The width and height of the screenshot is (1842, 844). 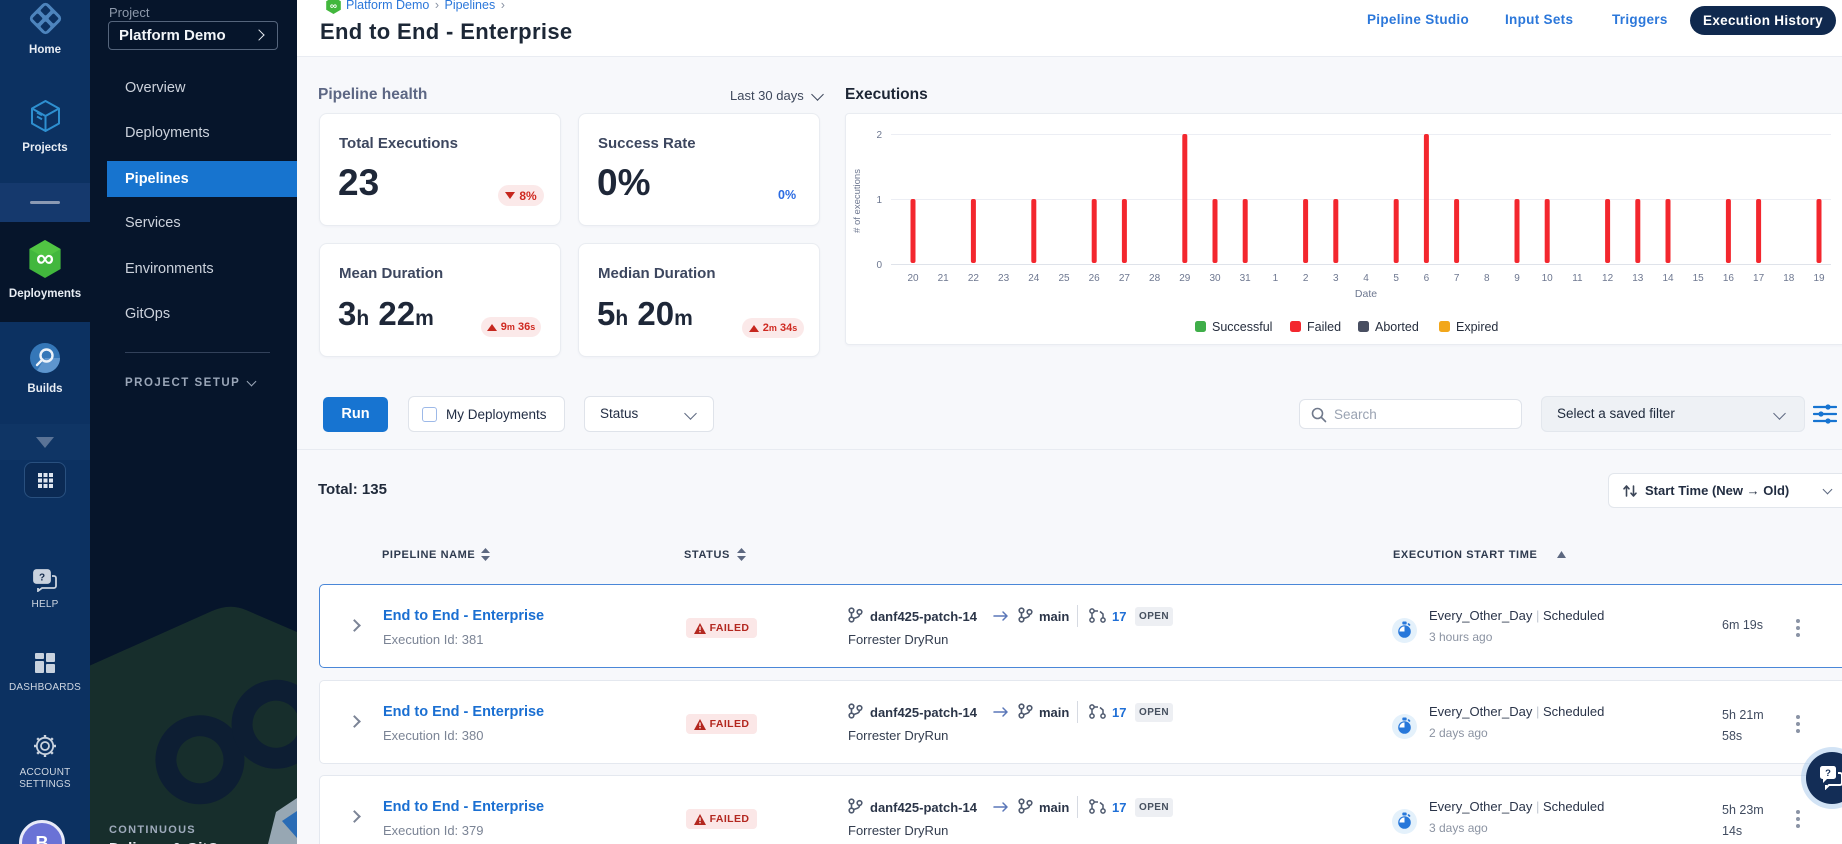 What do you see at coordinates (1125, 278) in the screenshot?
I see `svg-text: 27` at bounding box center [1125, 278].